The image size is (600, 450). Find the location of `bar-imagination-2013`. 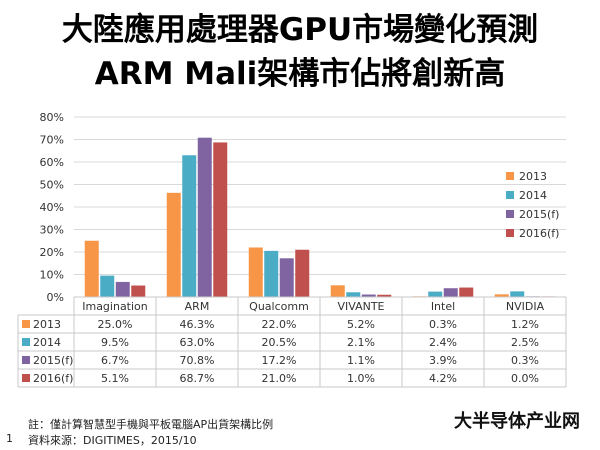

bar-imagination-2013 is located at coordinates (91, 268).